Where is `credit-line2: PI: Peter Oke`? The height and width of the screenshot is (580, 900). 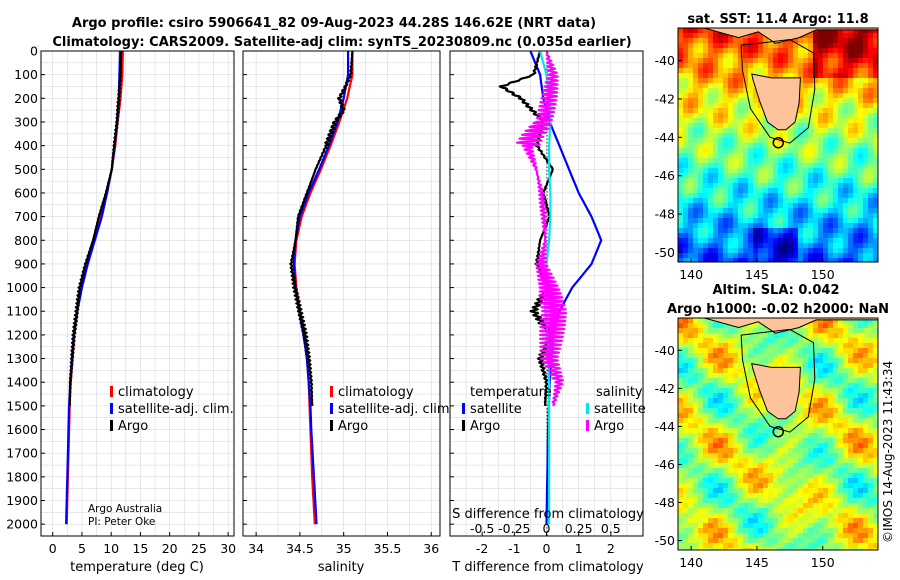 credit-line2: PI: Peter Oke is located at coordinates (121, 522).